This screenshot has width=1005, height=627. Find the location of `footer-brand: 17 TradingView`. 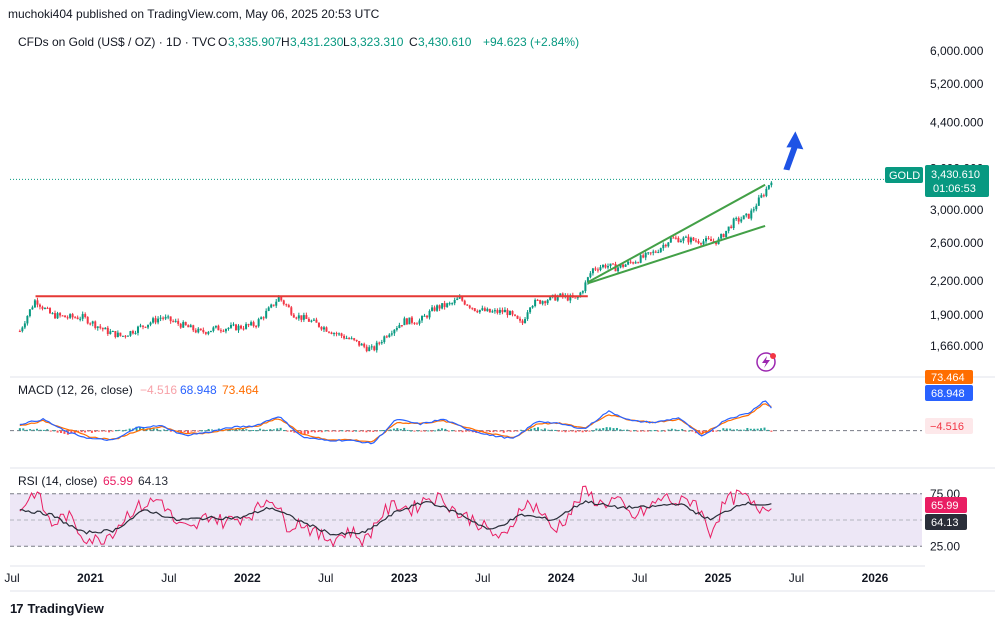

footer-brand: 17 TradingView is located at coordinates (57, 608).